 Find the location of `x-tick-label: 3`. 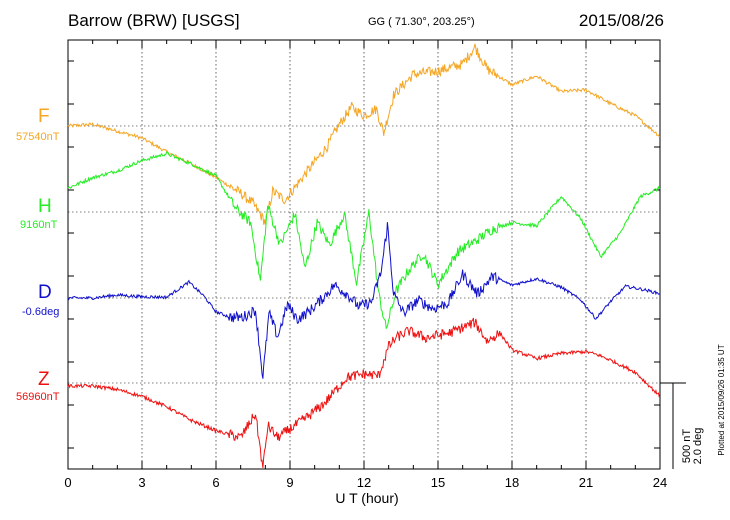

x-tick-label: 3 is located at coordinates (141, 482).